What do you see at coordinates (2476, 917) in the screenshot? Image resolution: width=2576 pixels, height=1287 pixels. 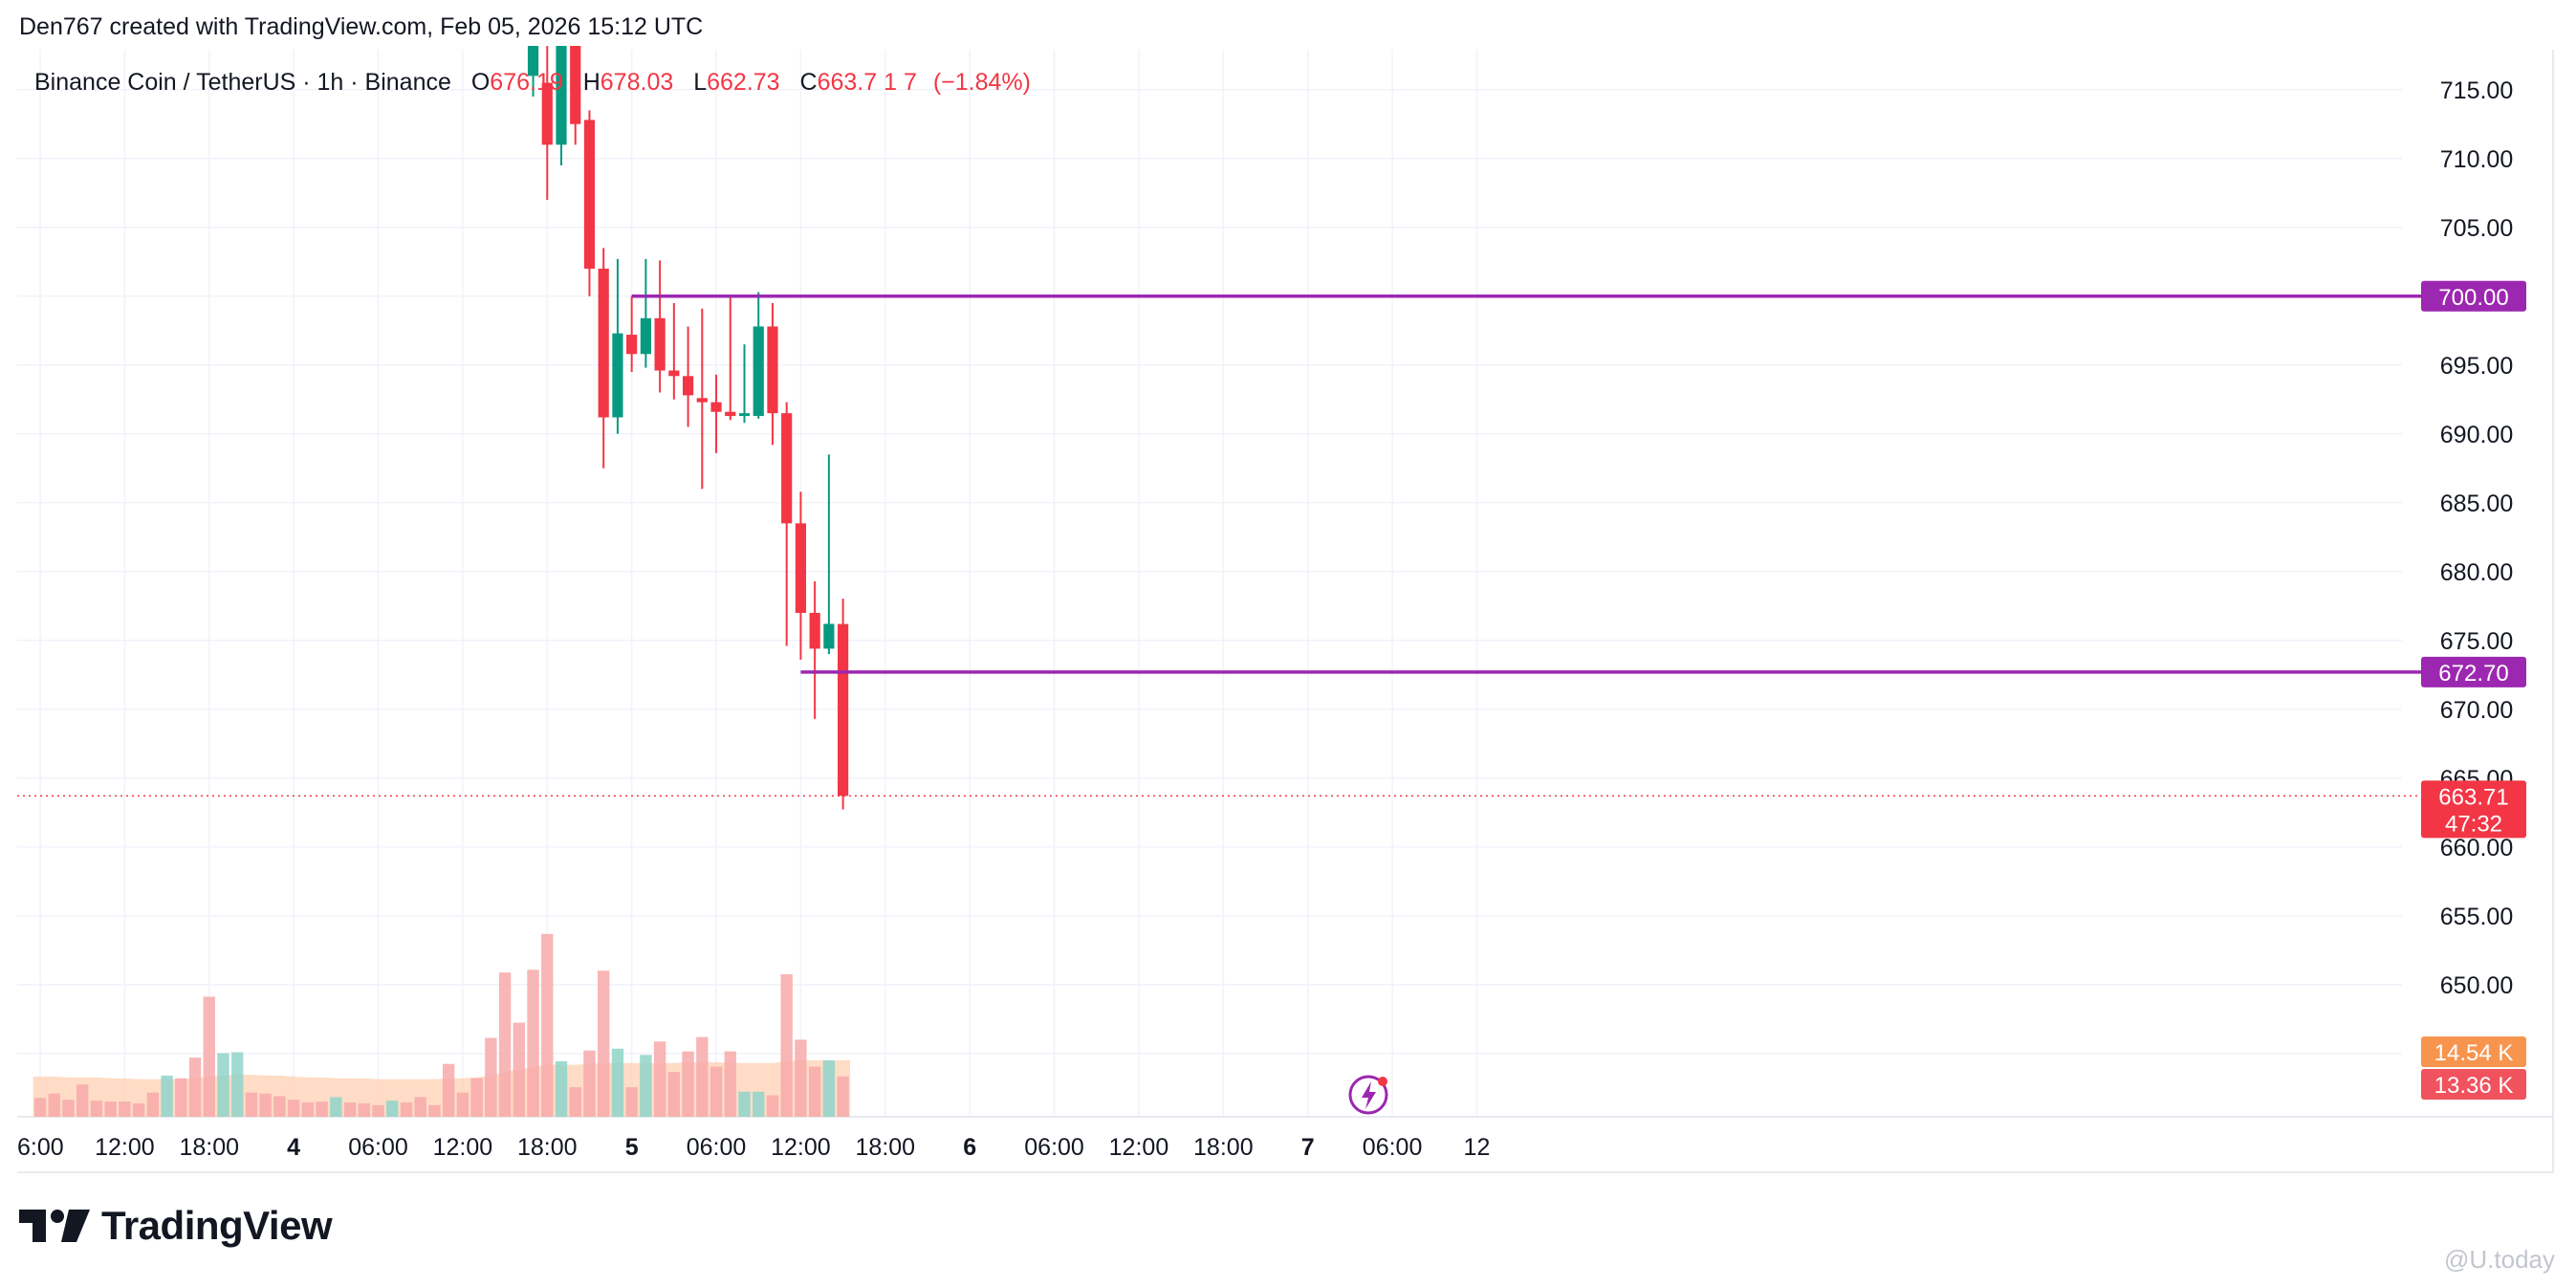 I see `price-tick-label: 655.00` at bounding box center [2476, 917].